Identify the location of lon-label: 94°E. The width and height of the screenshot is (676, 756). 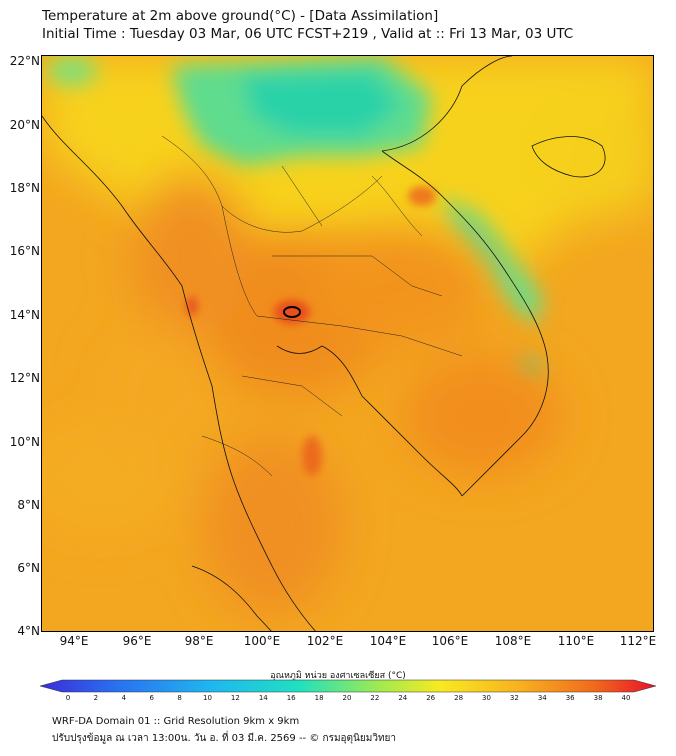
(74, 641).